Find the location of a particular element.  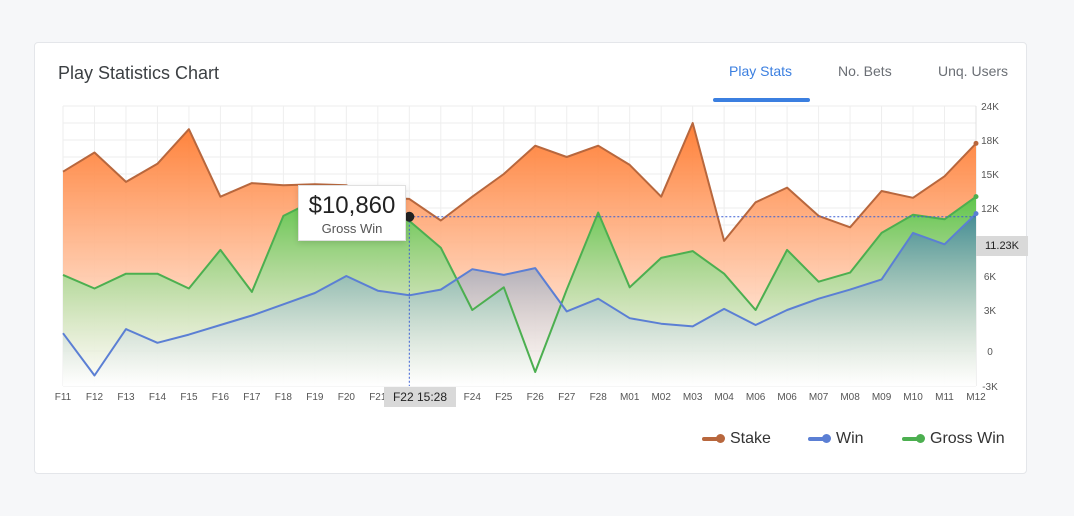

x-tick-label: F27 is located at coordinates (567, 397).